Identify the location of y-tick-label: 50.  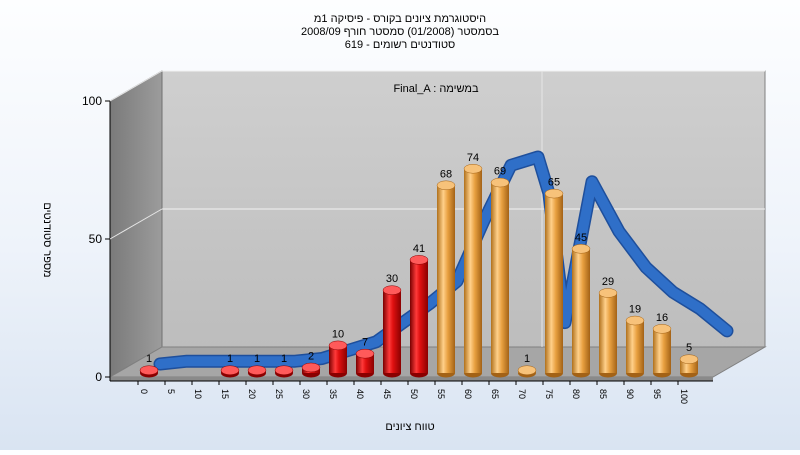
(96, 239).